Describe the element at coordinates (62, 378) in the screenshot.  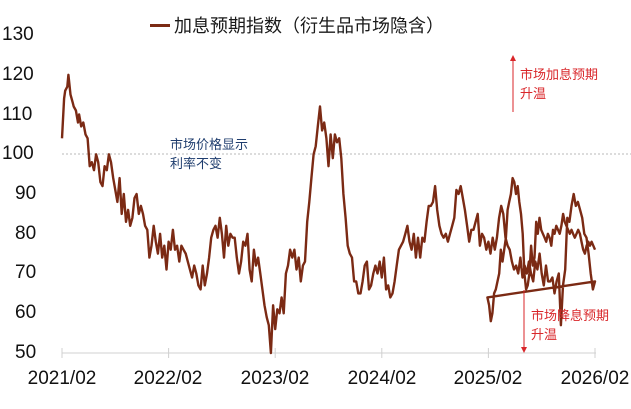
I see `x-tick: 2021/02` at that location.